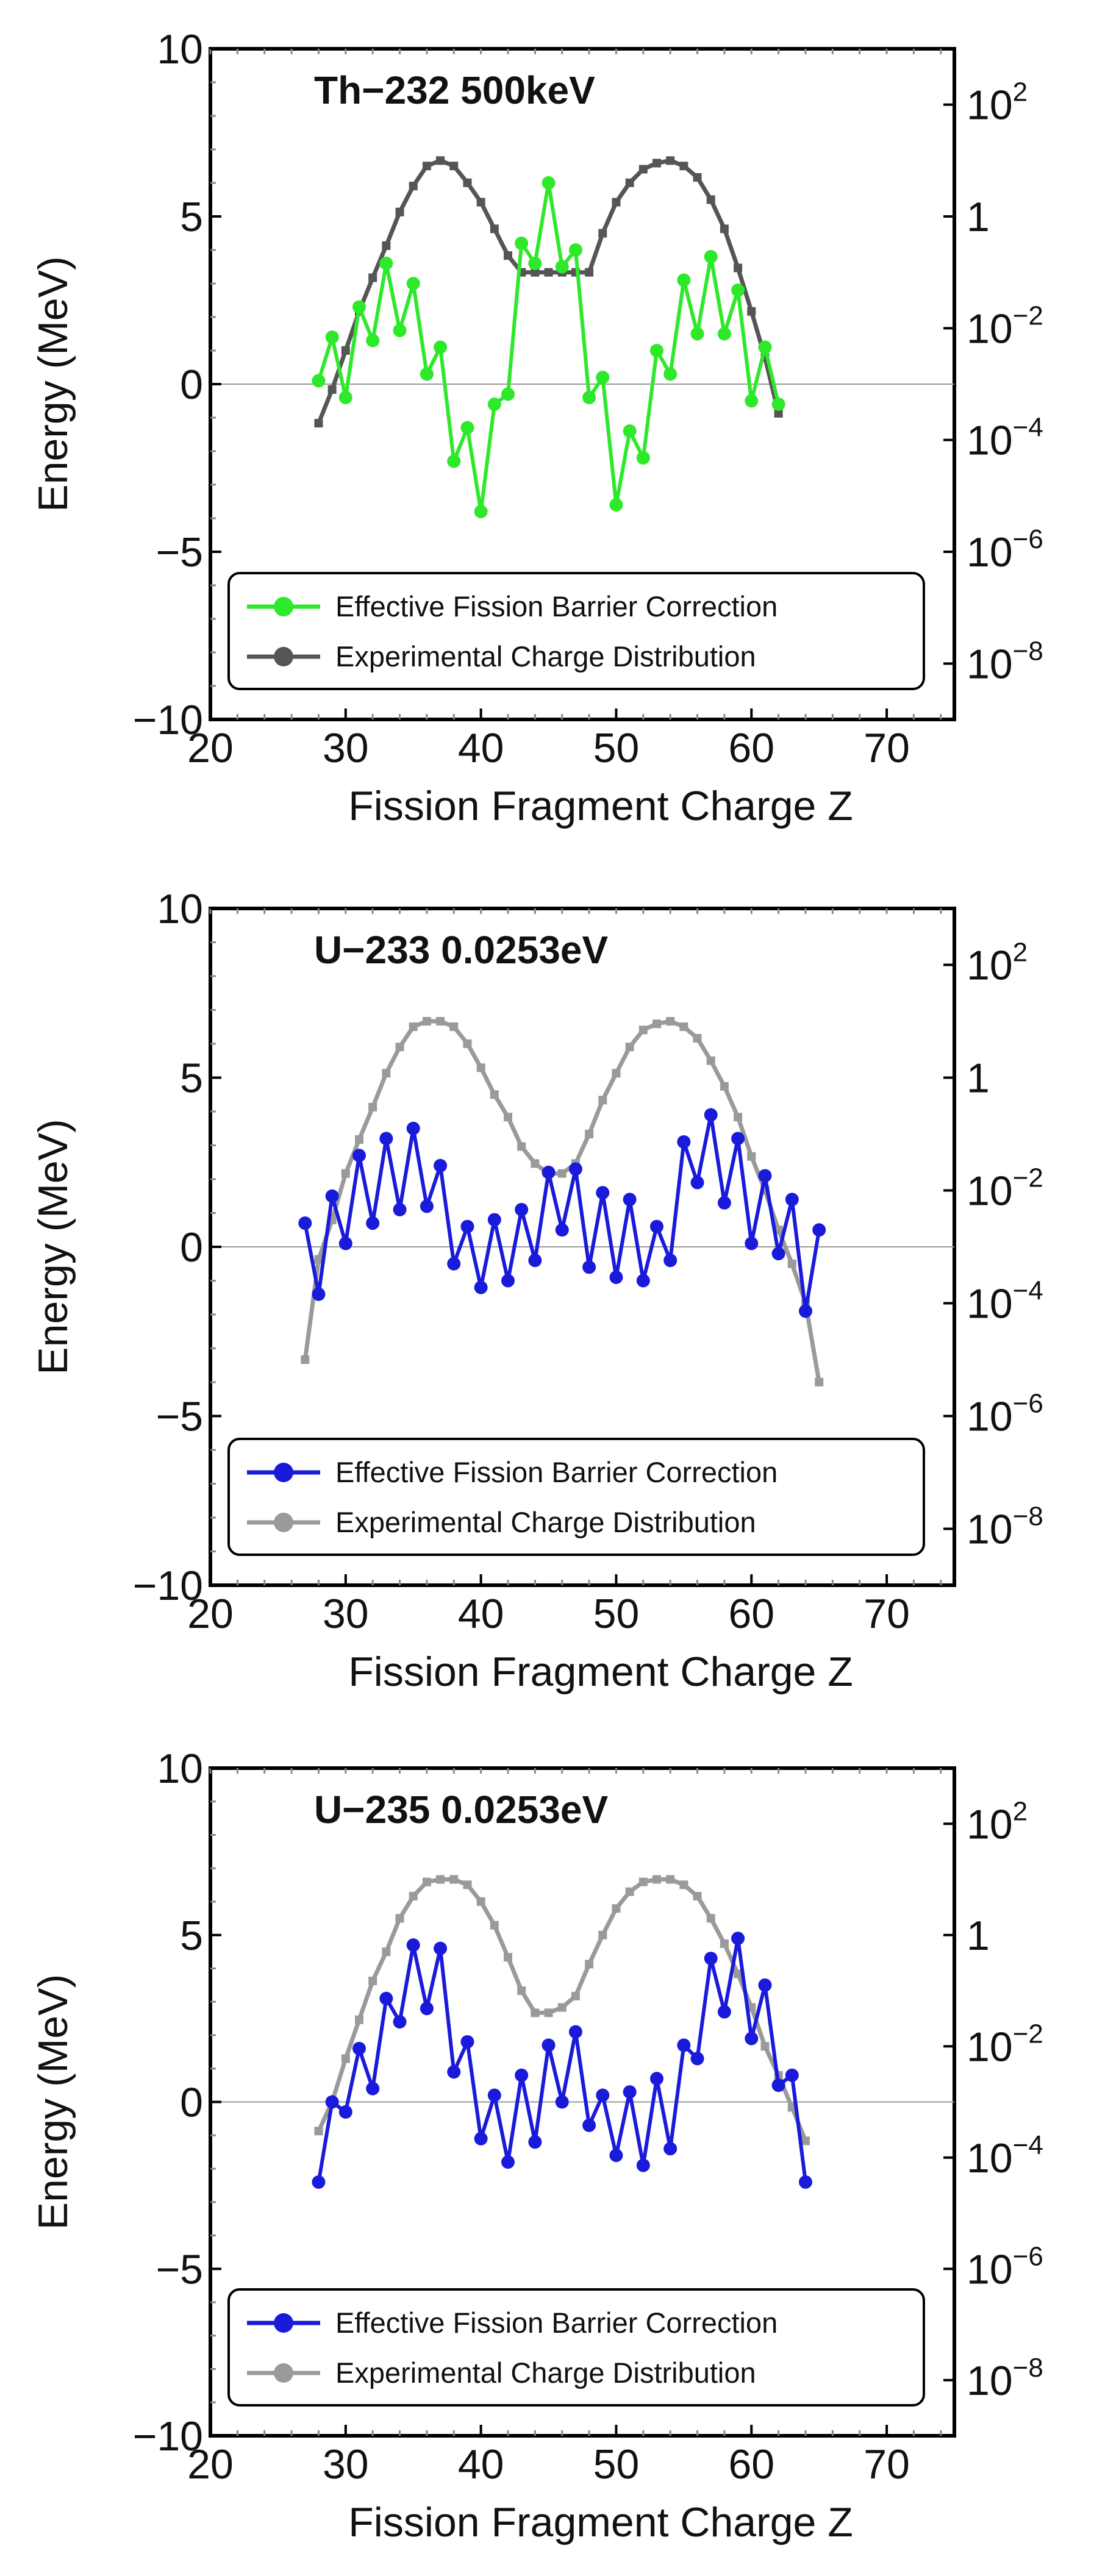 The image size is (1094, 2576). Describe the element at coordinates (1028, 2145) in the screenshot. I see `y2-tick-exponent: −4` at that location.